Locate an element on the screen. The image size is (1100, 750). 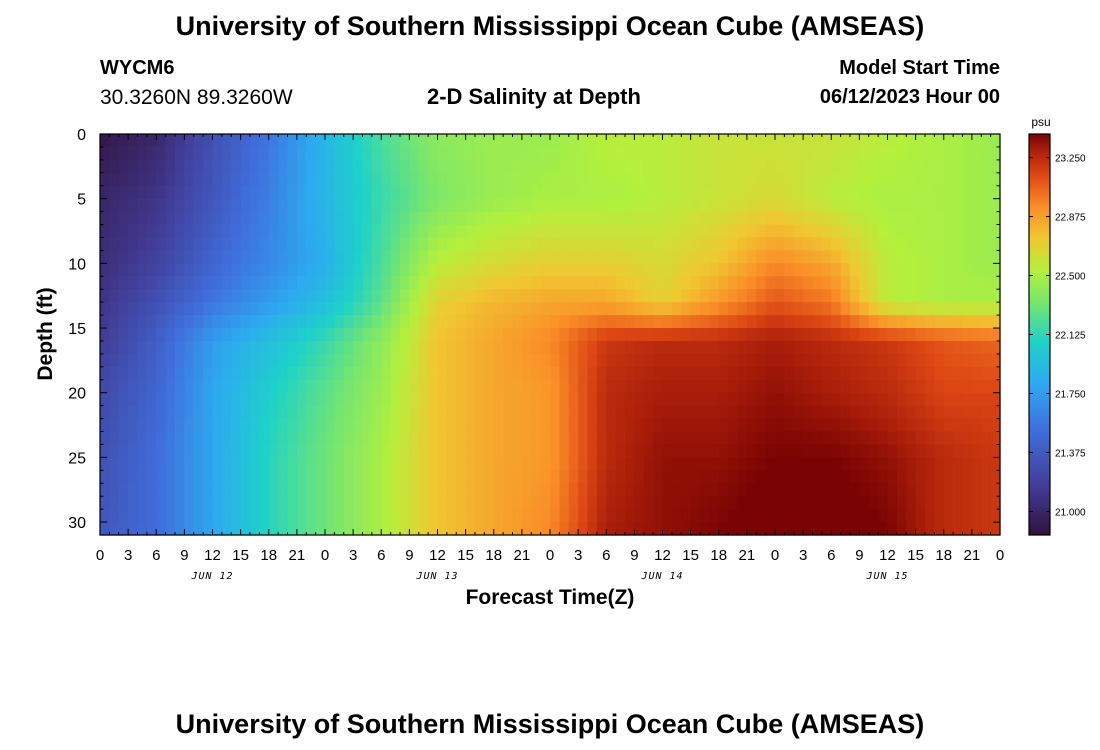
x-tick-label: 18 is located at coordinates (493, 555).